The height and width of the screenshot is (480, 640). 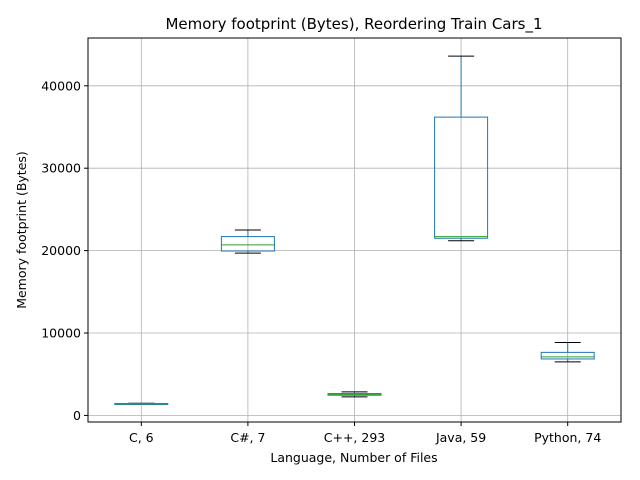 I want to click on x-tick-label: Java, 59, so click(x=460, y=437).